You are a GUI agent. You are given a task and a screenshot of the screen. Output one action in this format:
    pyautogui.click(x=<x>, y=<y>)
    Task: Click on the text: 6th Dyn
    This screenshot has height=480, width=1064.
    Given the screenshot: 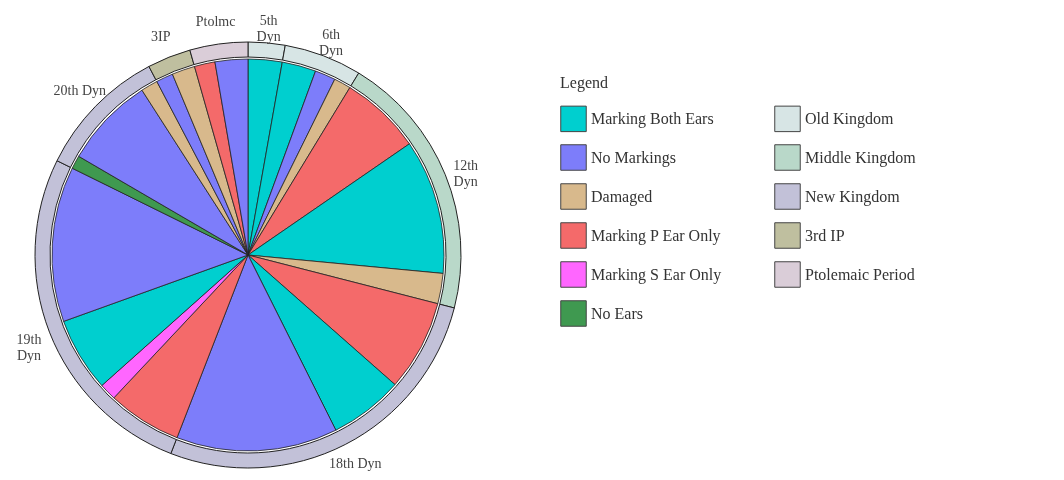 What is the action you would take?
    pyautogui.click(x=331, y=43)
    